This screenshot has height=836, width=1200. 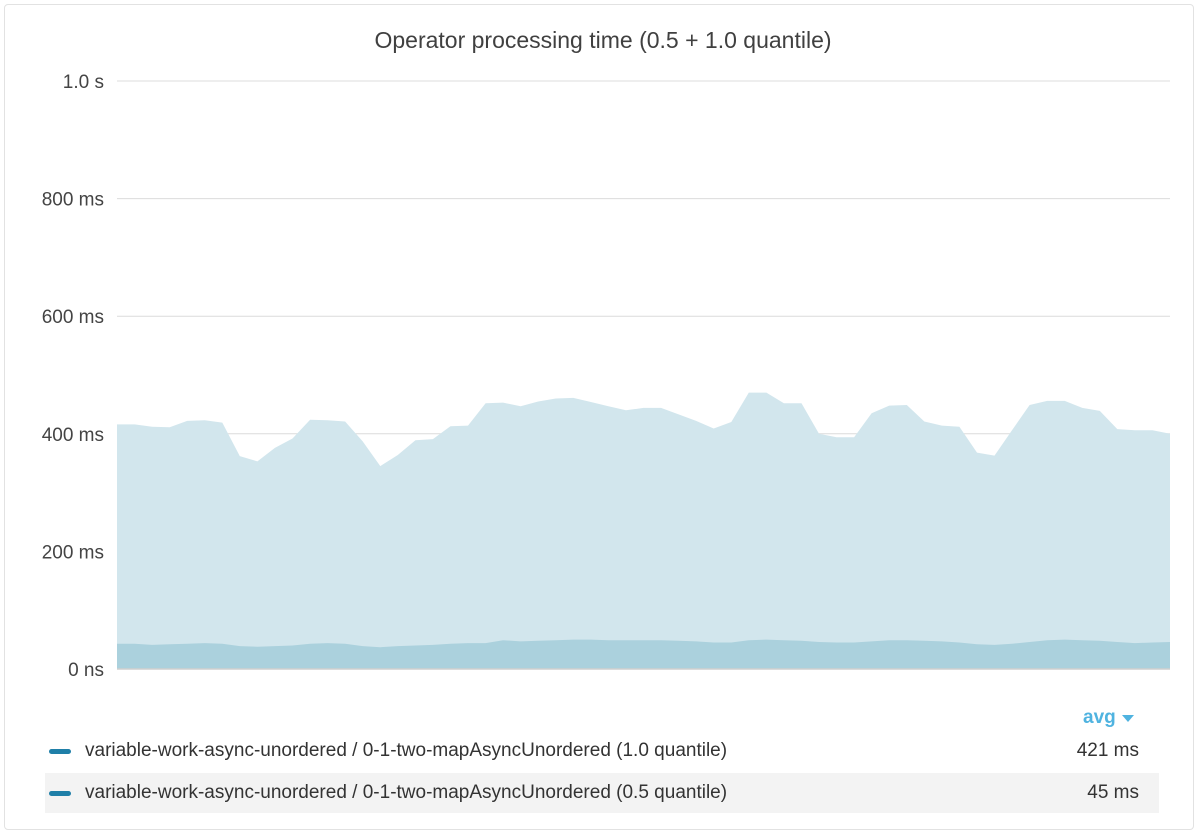 What do you see at coordinates (73, 317) in the screenshot?
I see `y-tick-label: 600 ms` at bounding box center [73, 317].